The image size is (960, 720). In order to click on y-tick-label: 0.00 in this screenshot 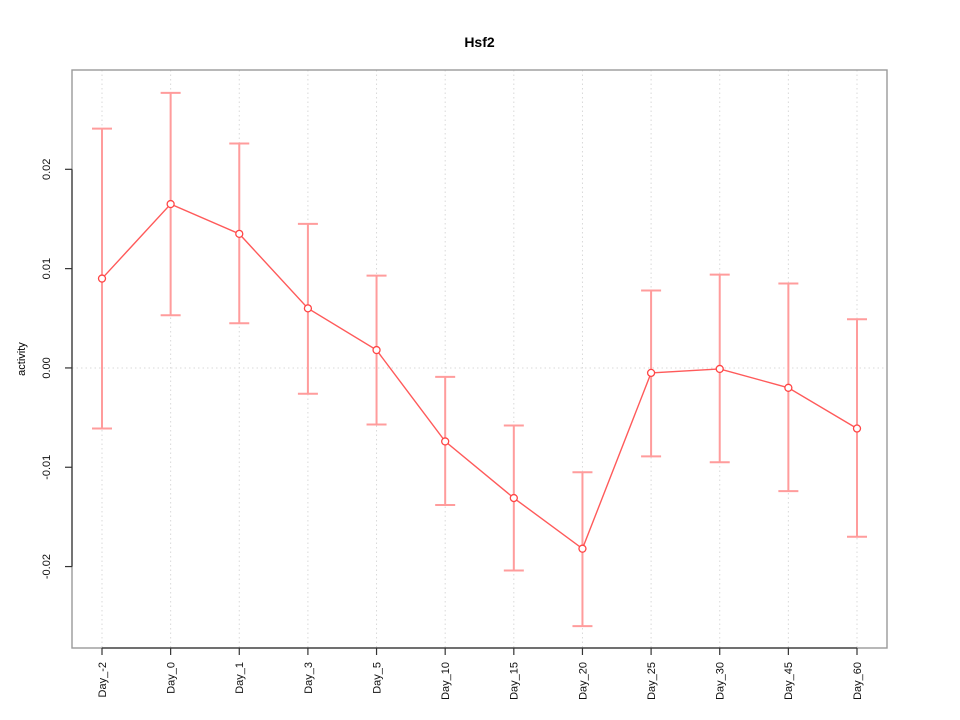, I will do `click(47, 367)`.